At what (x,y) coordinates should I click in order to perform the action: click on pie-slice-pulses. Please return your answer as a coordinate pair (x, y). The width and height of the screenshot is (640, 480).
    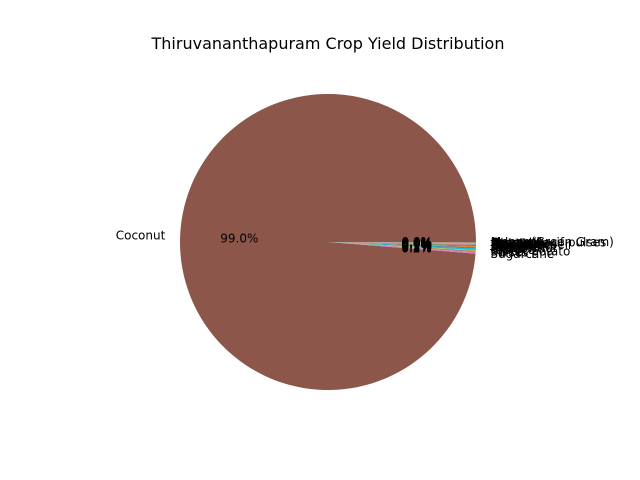
    Looking at the image, I should click on (402, 247).